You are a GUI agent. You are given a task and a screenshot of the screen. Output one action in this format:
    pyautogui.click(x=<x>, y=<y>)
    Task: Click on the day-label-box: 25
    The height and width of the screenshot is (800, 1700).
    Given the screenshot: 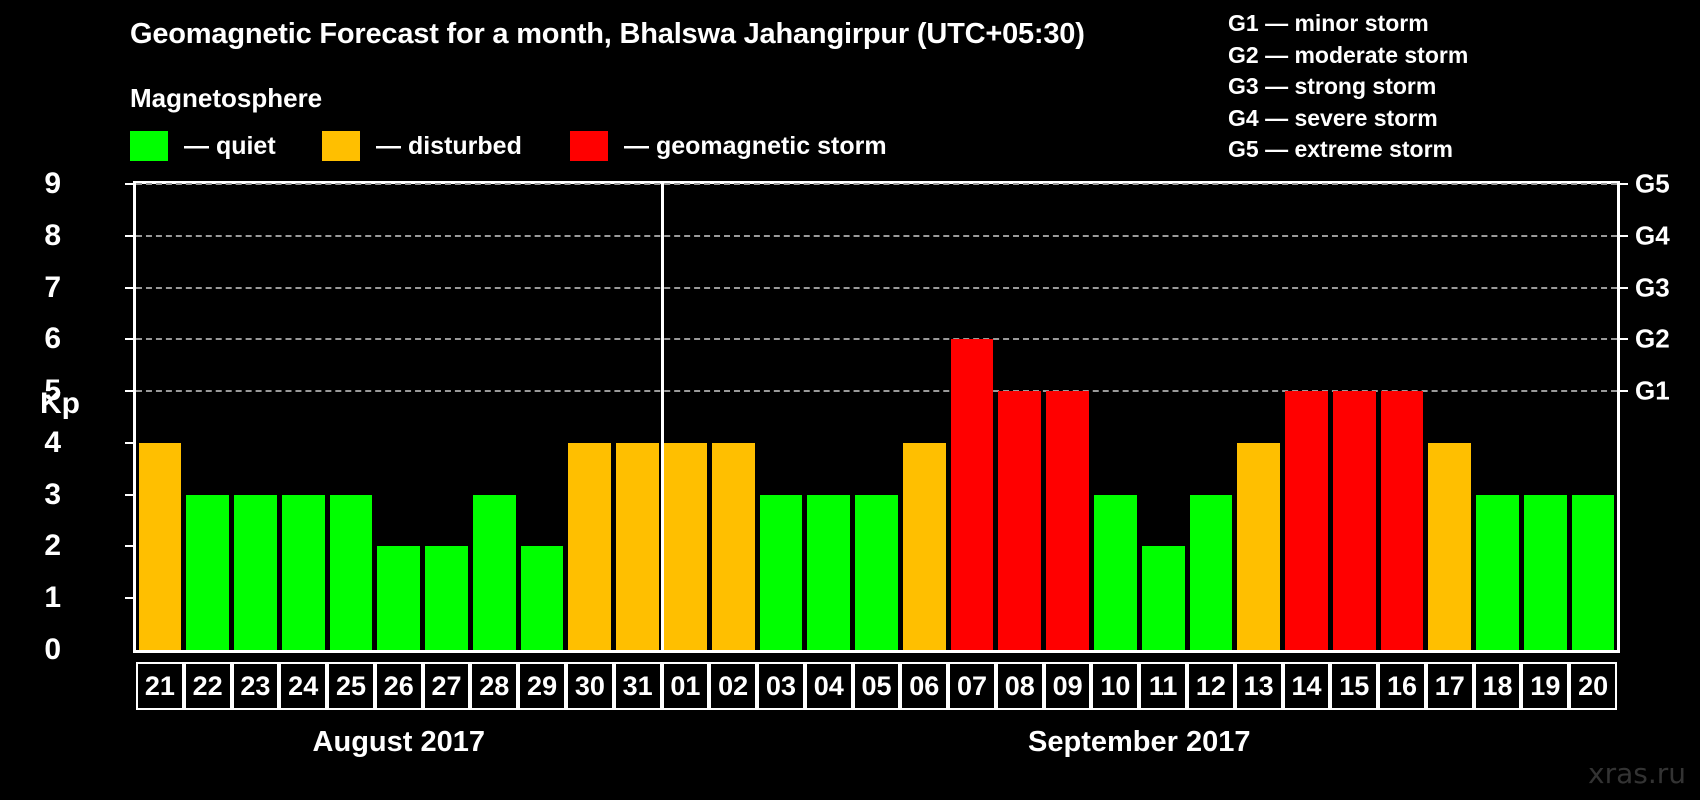 What is the action you would take?
    pyautogui.click(x=351, y=686)
    